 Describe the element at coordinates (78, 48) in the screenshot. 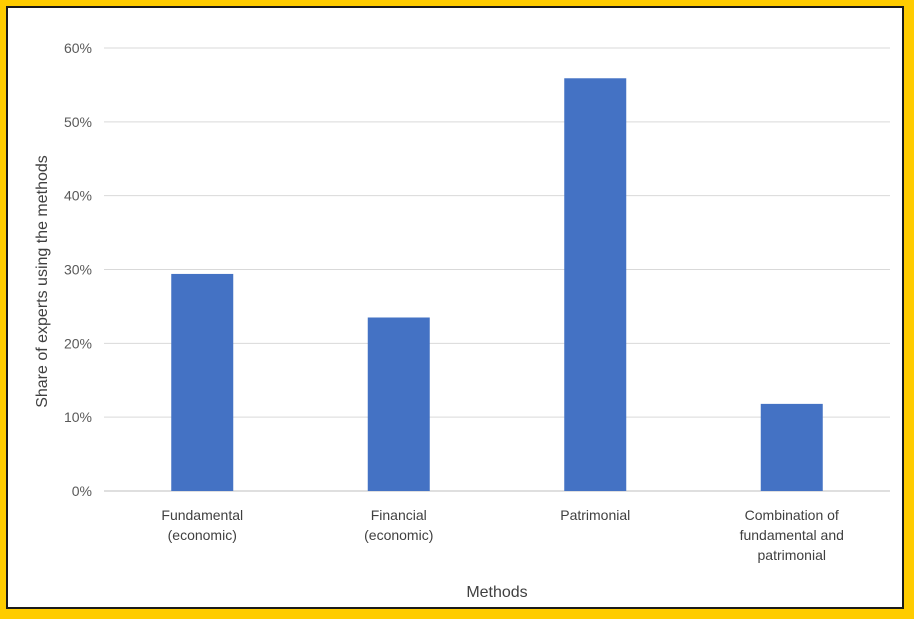

I see `y-tick-label: 60%` at that location.